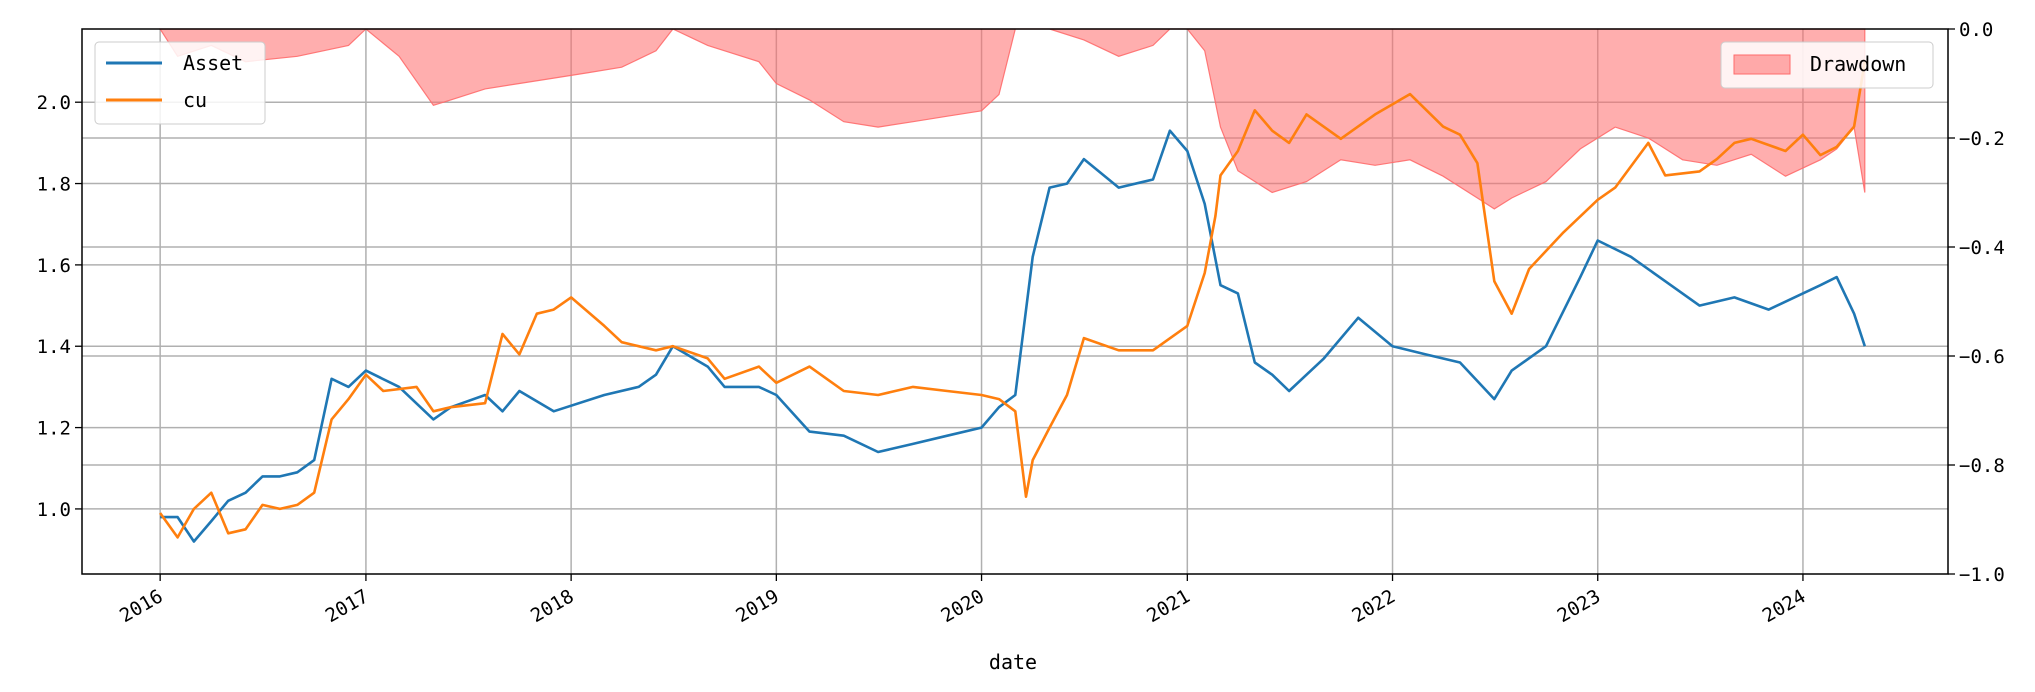 The height and width of the screenshot is (692, 2035). Describe the element at coordinates (1976, 302) in the screenshot. I see `right-y-axis: −1.0 −0.8 −0.6 −0.4 −0.2 0.0` at that location.